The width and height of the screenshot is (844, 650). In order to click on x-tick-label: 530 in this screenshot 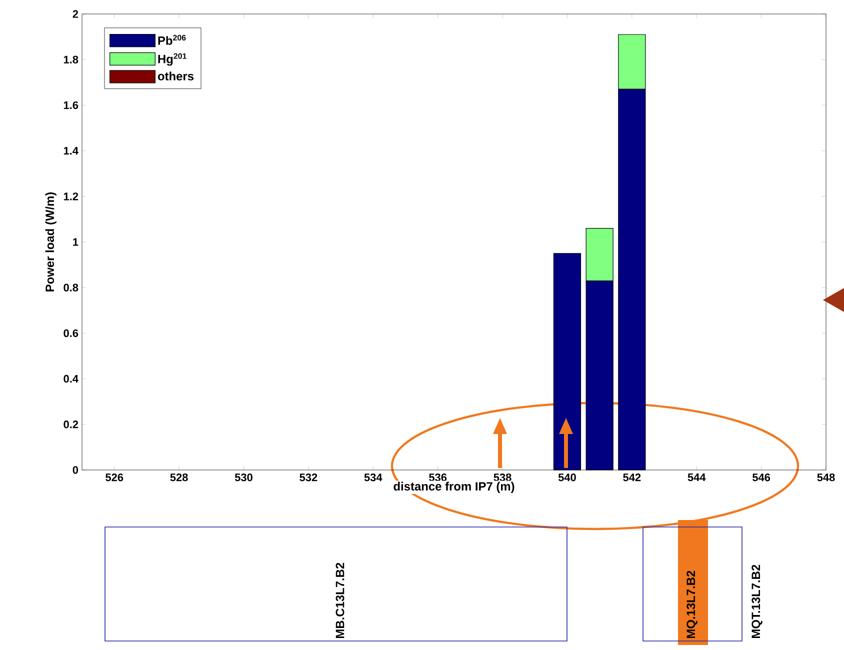, I will do `click(243, 478)`.